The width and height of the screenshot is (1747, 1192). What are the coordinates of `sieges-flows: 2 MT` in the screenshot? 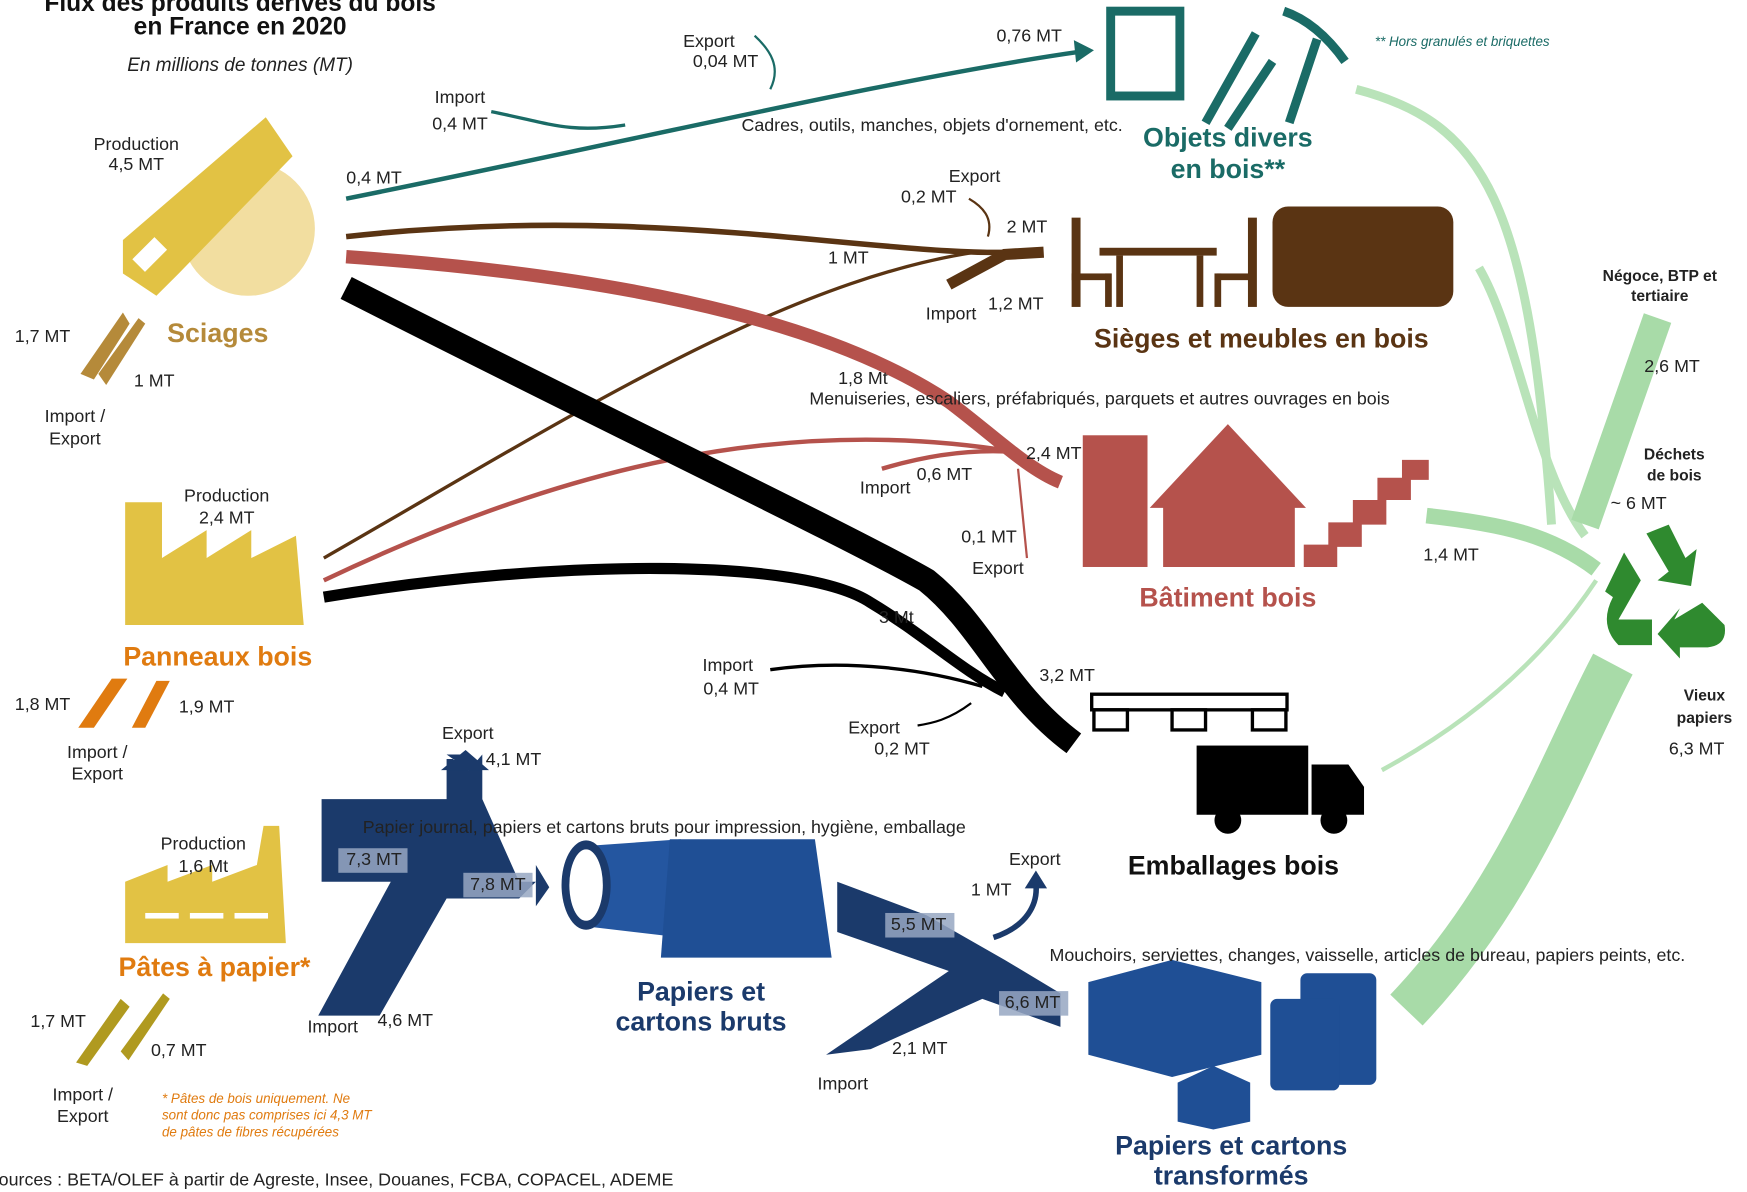 It's located at (1027, 226).